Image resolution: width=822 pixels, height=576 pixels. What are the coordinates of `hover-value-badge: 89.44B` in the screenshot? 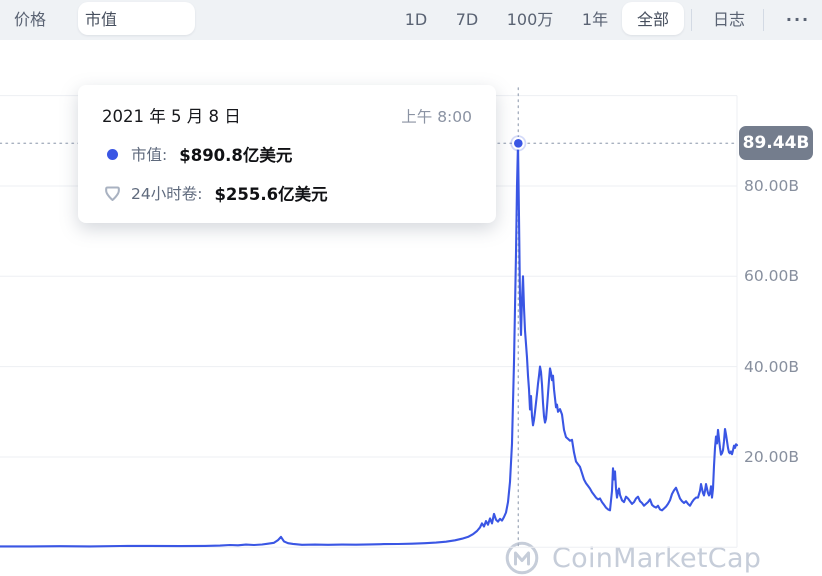 It's located at (776, 143).